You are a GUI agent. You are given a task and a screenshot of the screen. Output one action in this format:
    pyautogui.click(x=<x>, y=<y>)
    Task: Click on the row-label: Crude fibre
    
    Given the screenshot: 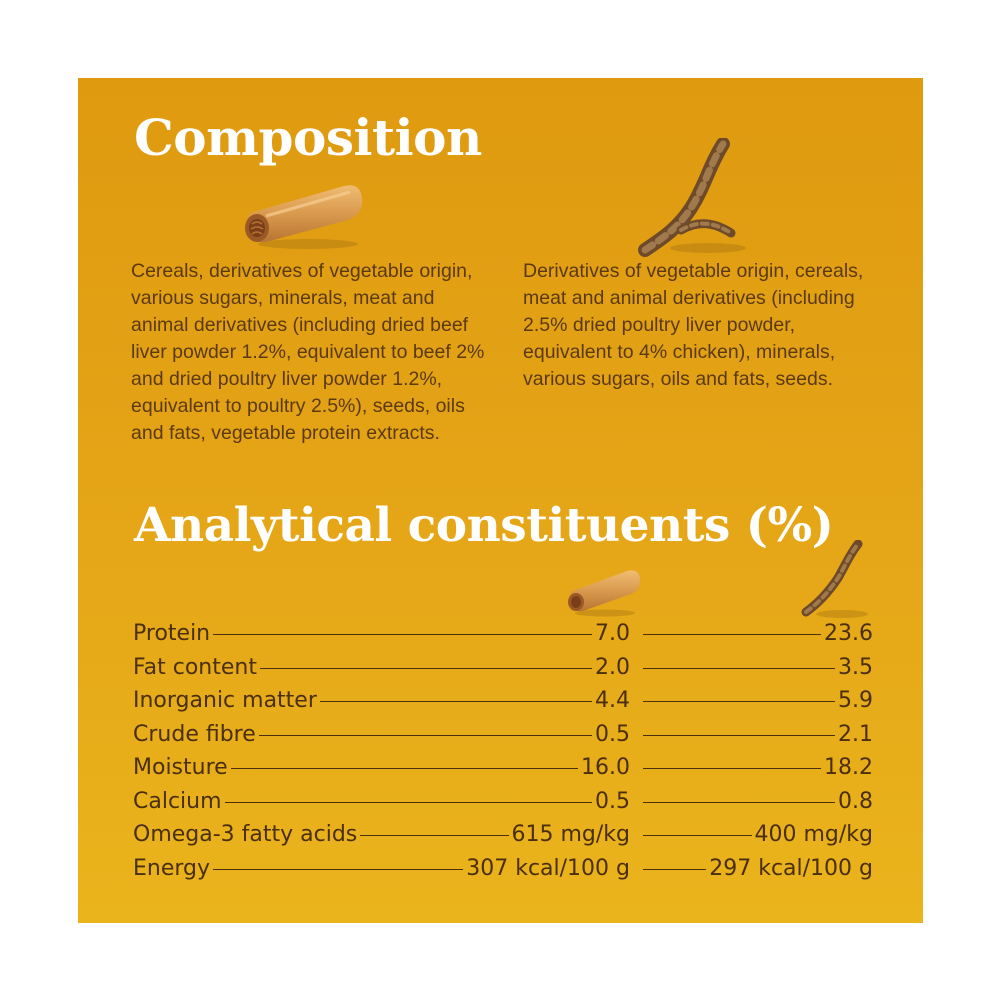 What is the action you would take?
    pyautogui.click(x=194, y=734)
    